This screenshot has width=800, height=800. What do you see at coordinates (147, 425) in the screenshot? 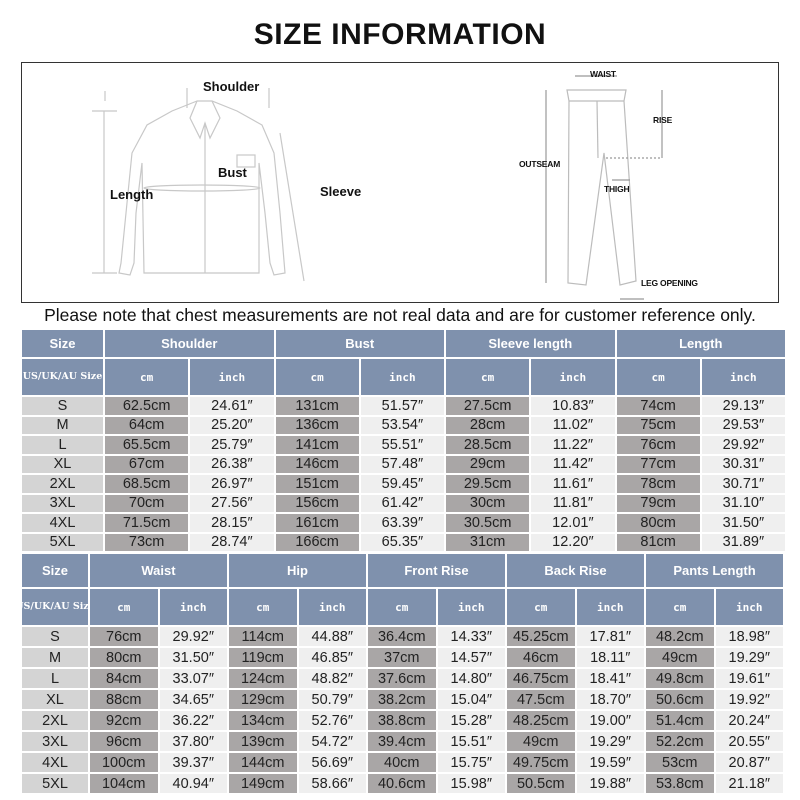
I see `cm-value-cell: 64cm` at bounding box center [147, 425].